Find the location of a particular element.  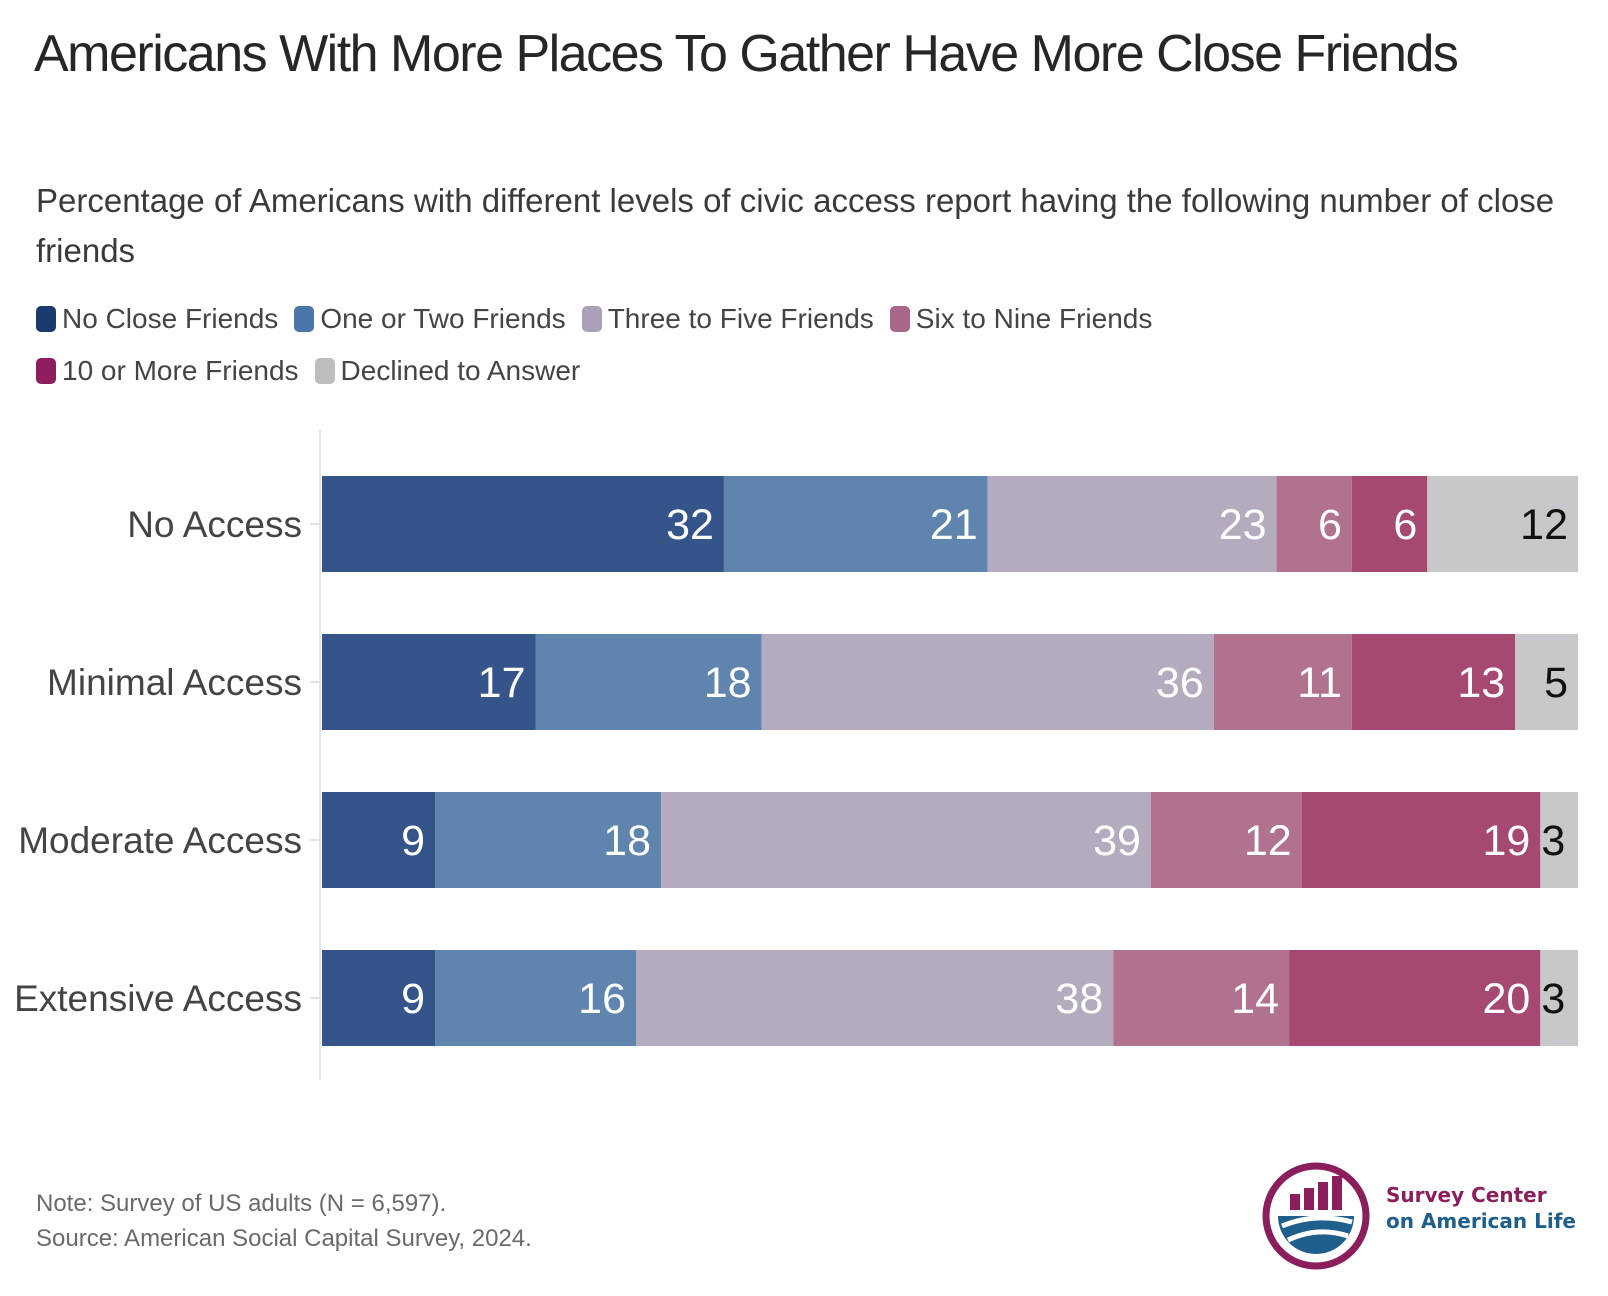

data-label: 16 is located at coordinates (602, 999).